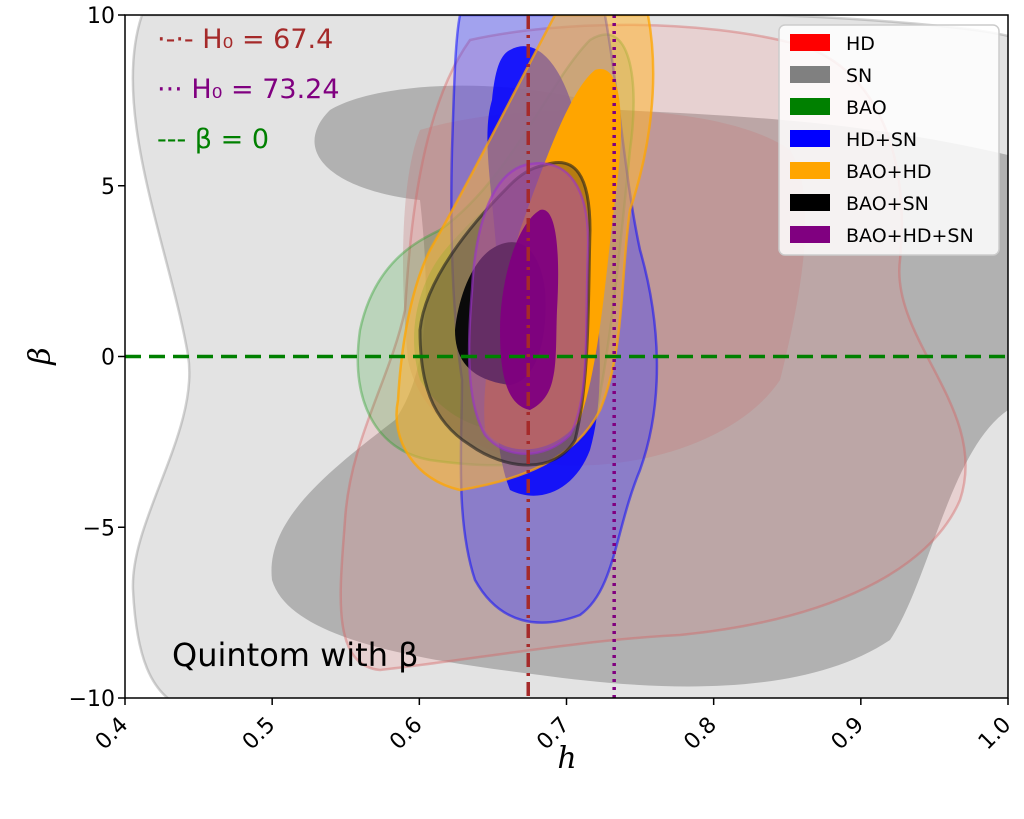  What do you see at coordinates (92, 699) in the screenshot?
I see `y-tick-label: −10` at bounding box center [92, 699].